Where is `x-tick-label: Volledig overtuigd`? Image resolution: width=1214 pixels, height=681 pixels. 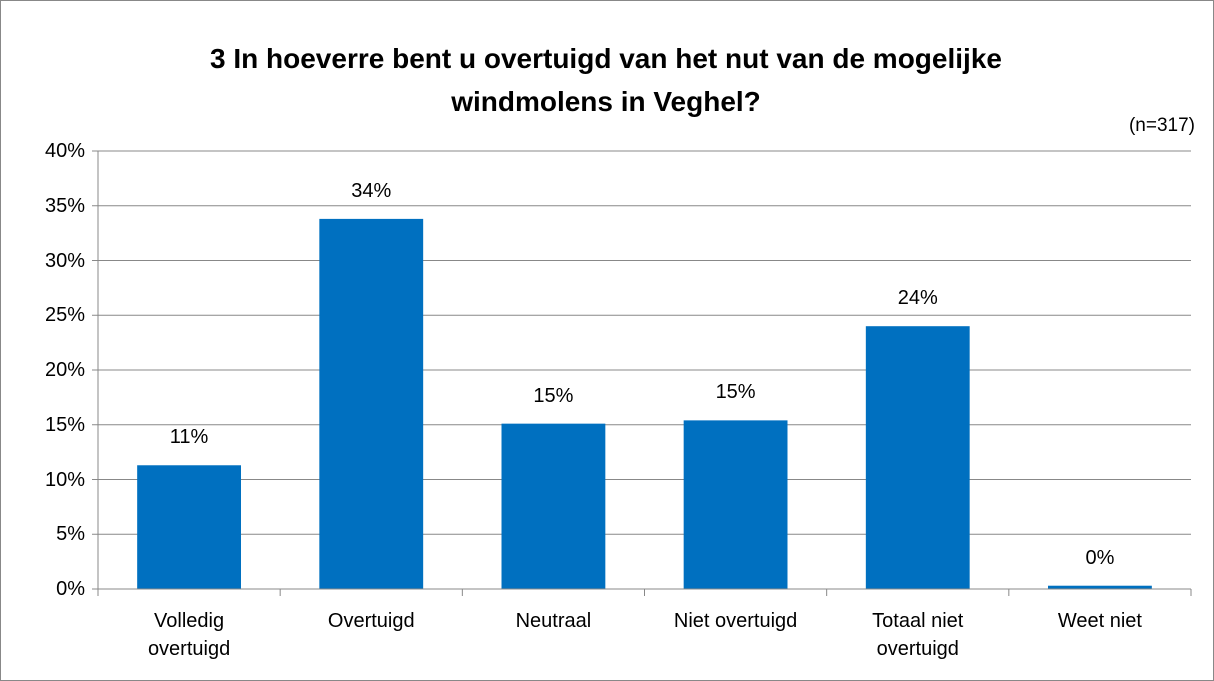
x-tick-label: Volledig overtuigd is located at coordinates (189, 635).